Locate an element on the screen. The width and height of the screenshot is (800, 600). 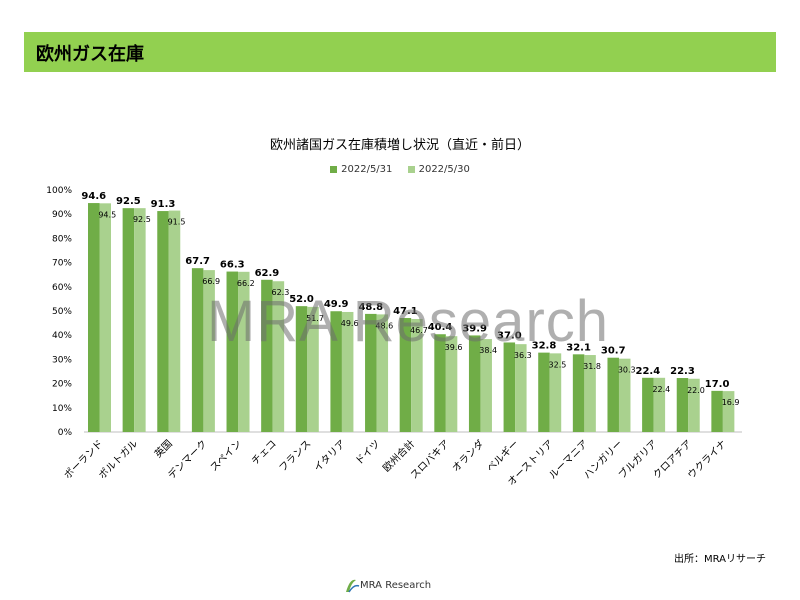
x-tick-label: オランダ is located at coordinates (467, 455).